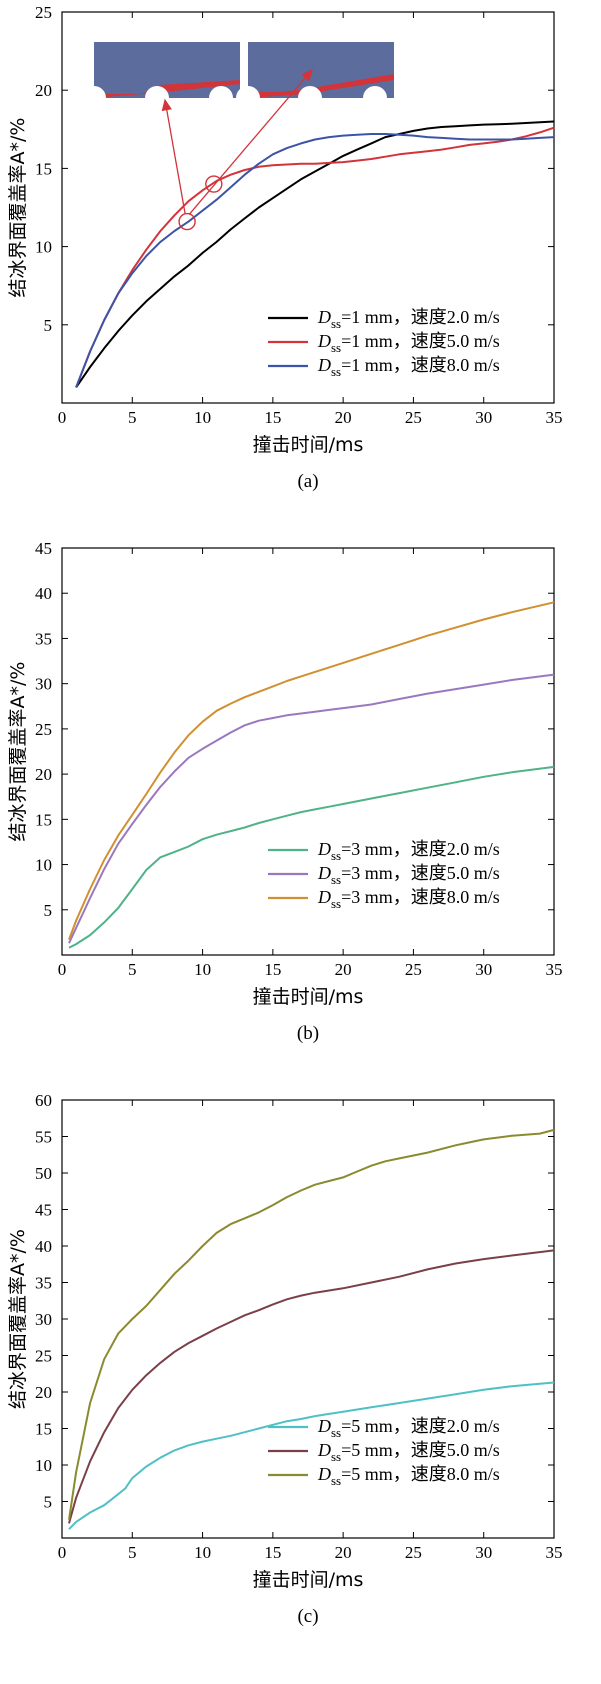 This screenshot has height=1684, width=601. Describe the element at coordinates (408, 319) in the screenshot. I see `legend-label-1: Dss=1 mm，速度2.0 m/s` at that location.